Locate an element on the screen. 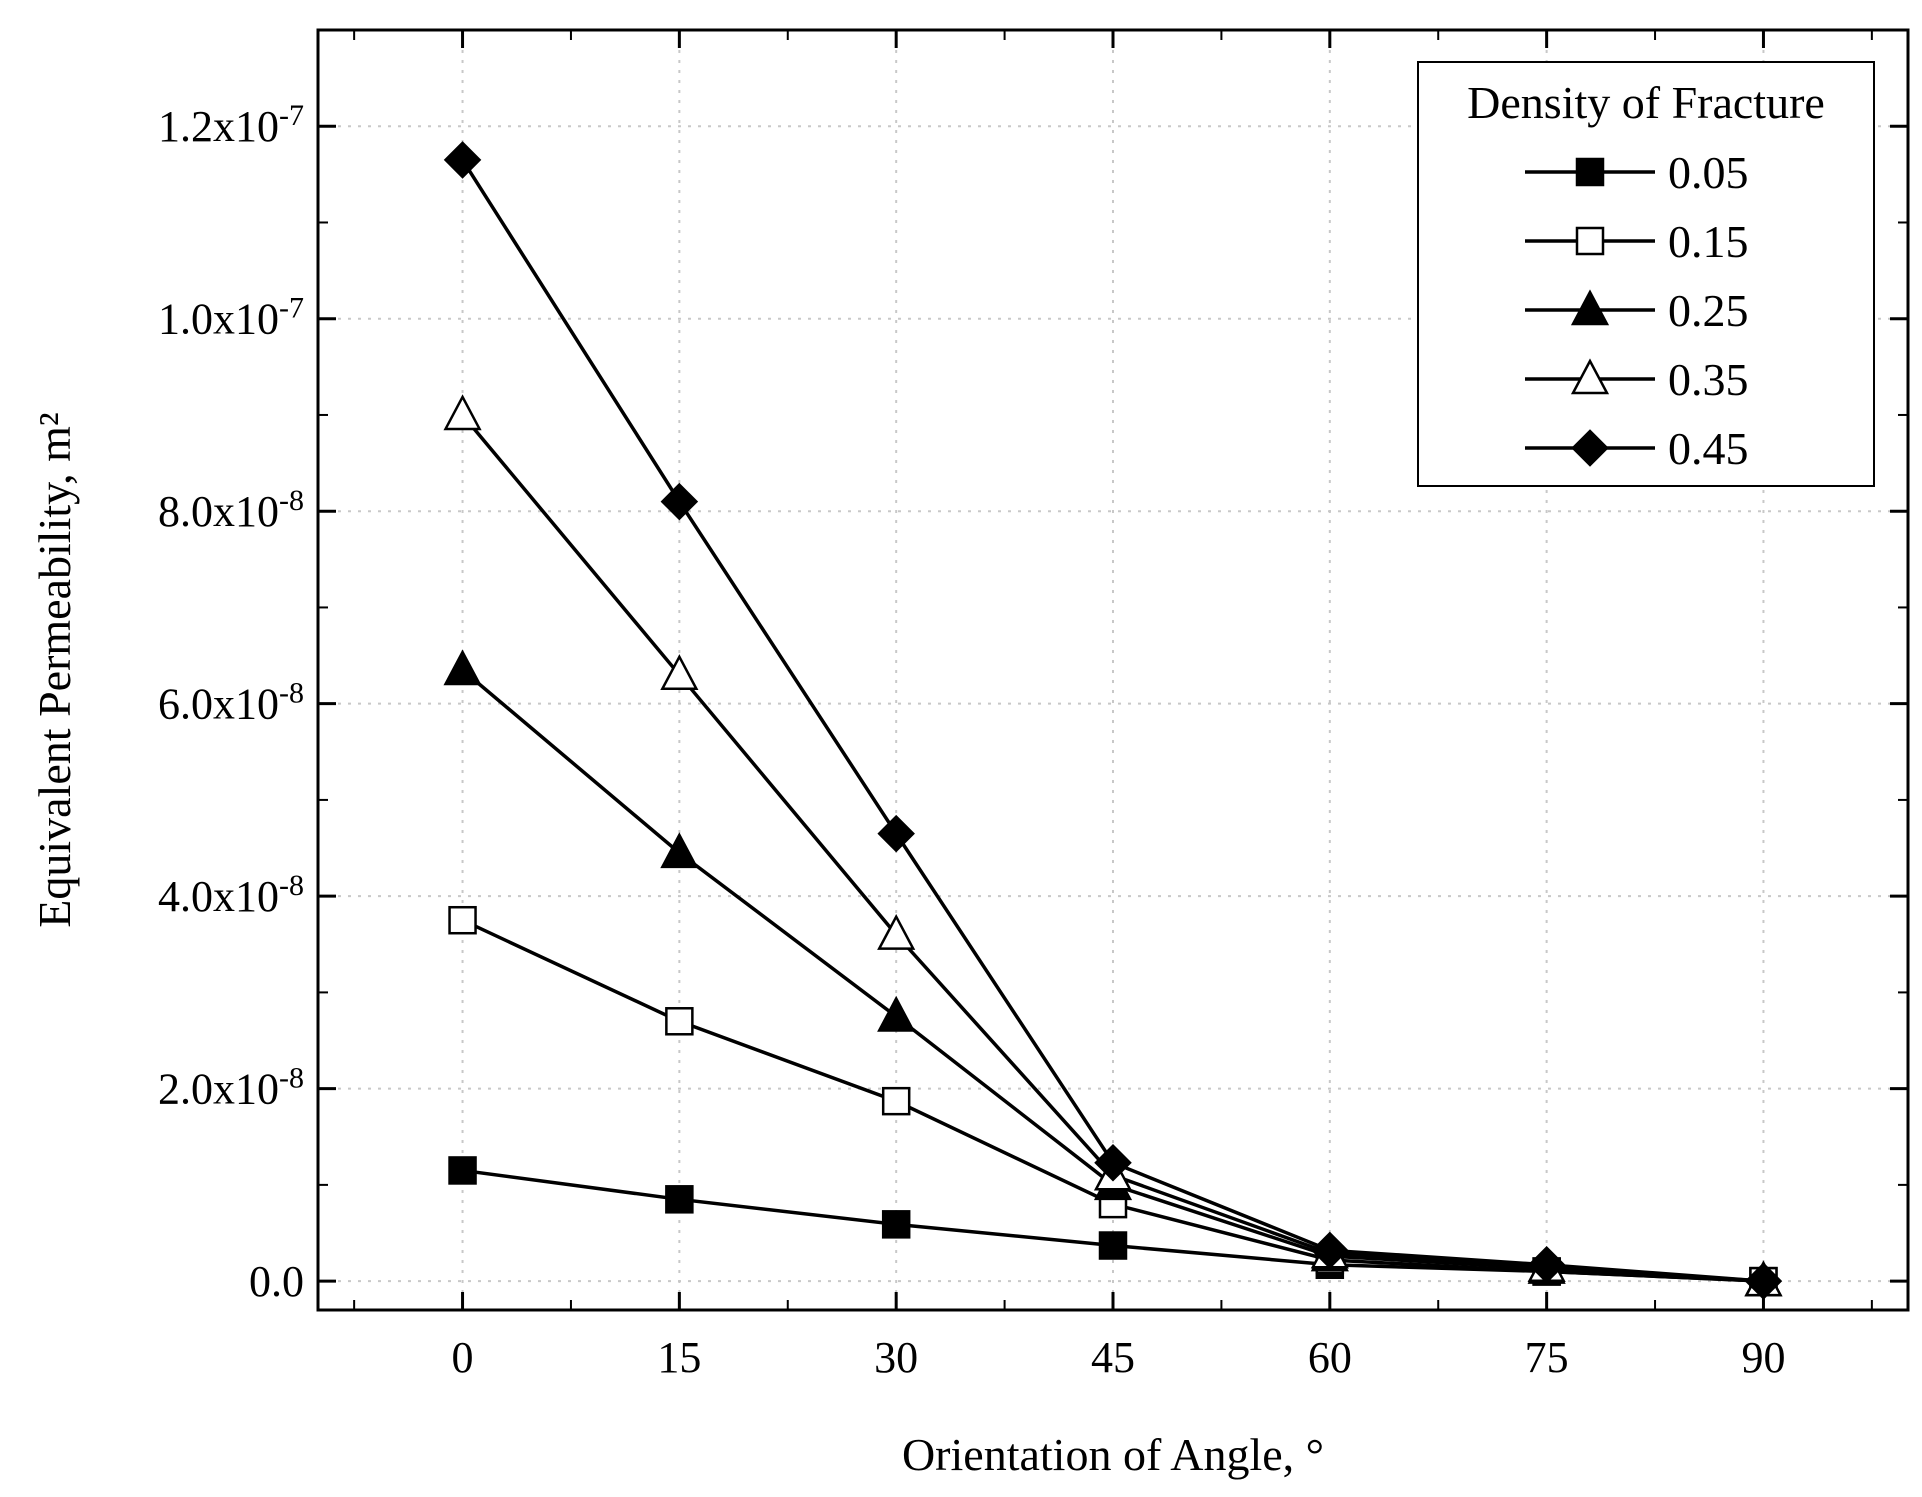 This screenshot has height=1497, width=1922. x-tick-label: 45 is located at coordinates (1113, 1357).